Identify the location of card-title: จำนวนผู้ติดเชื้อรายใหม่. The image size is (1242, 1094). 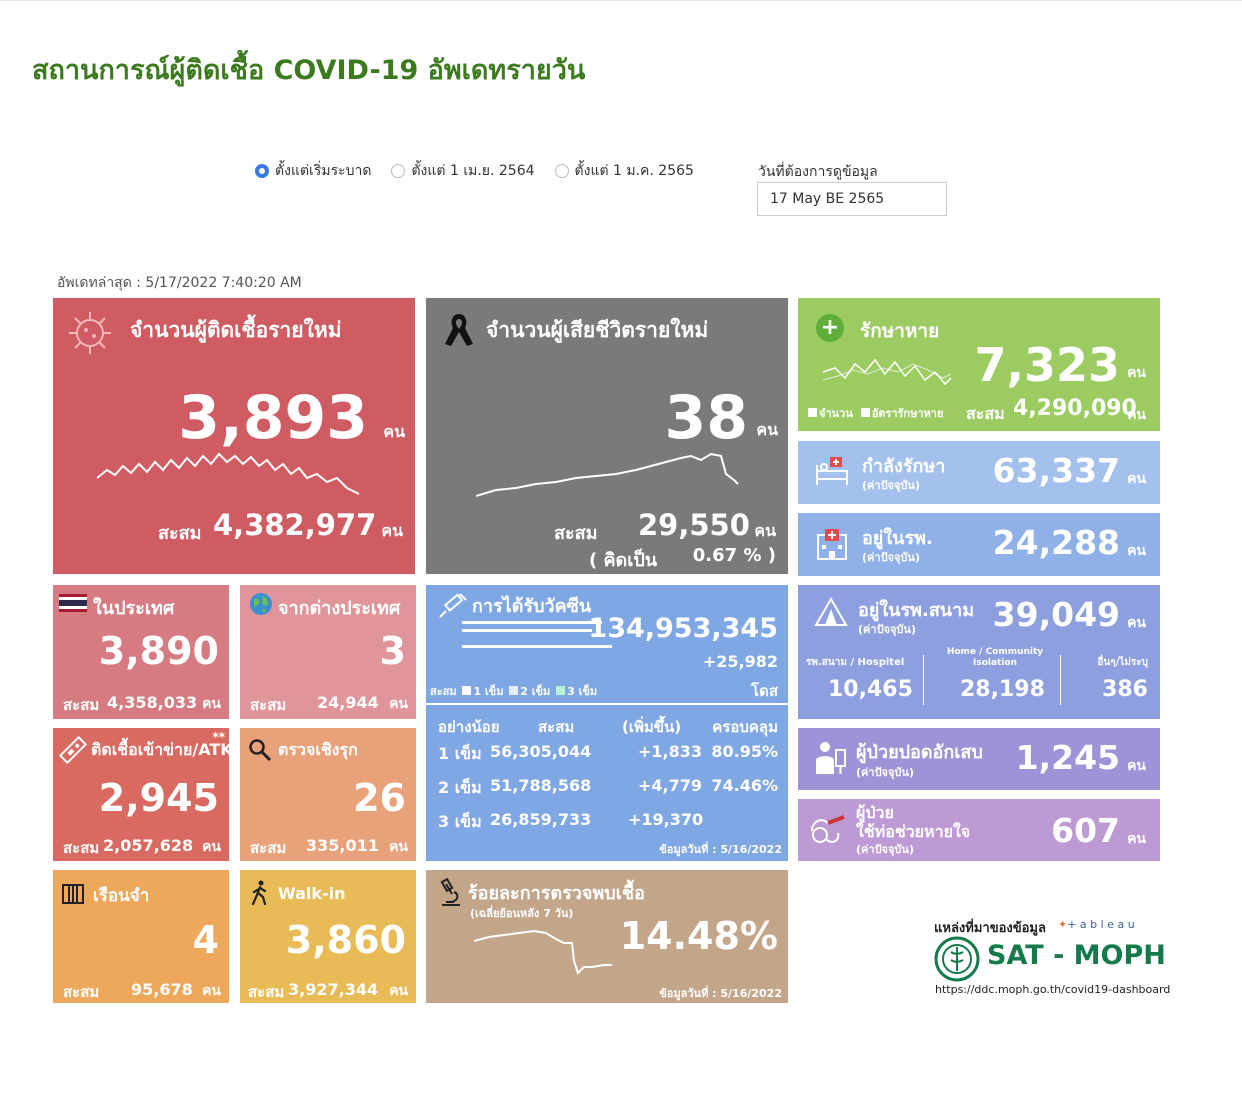
(236, 330).